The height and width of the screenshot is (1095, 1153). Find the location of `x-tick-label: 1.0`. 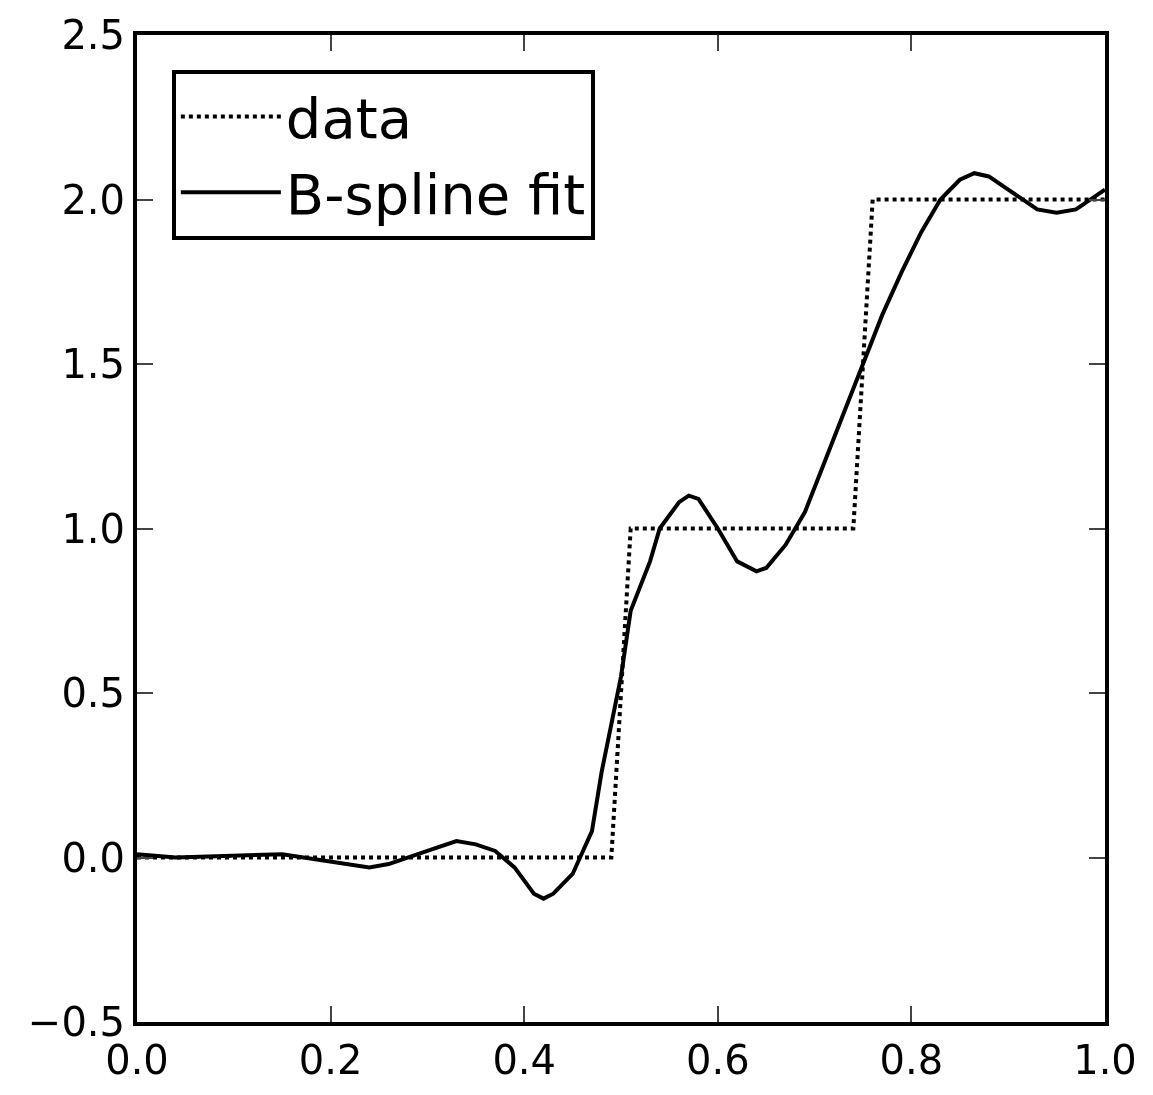

x-tick-label: 1.0 is located at coordinates (1105, 1060).